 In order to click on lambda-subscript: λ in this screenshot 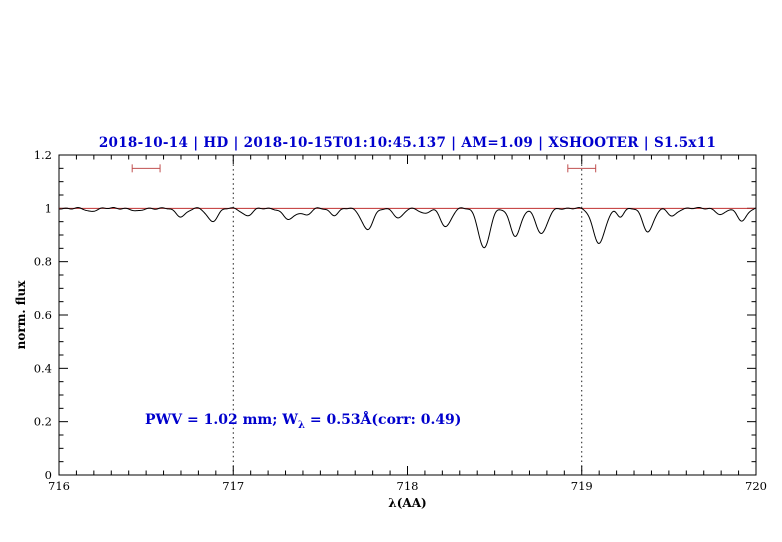, I will do `click(301, 425)`.